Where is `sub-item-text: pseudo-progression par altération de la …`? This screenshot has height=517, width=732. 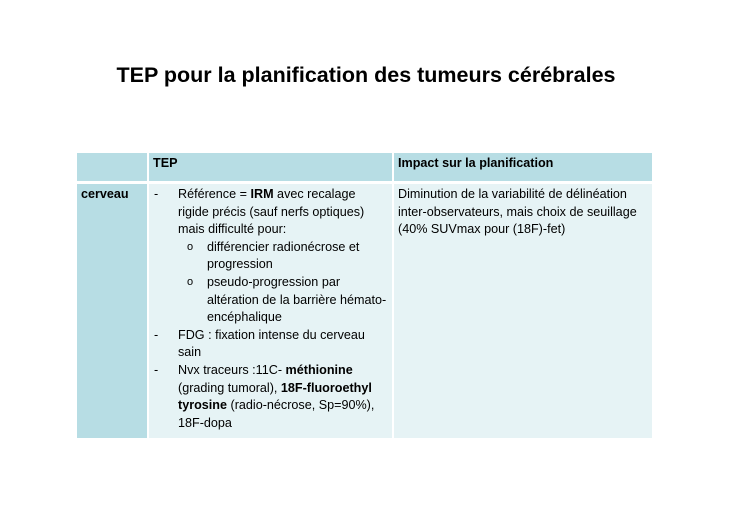 sub-item-text: pseudo-progression par altération de la … is located at coordinates (297, 299).